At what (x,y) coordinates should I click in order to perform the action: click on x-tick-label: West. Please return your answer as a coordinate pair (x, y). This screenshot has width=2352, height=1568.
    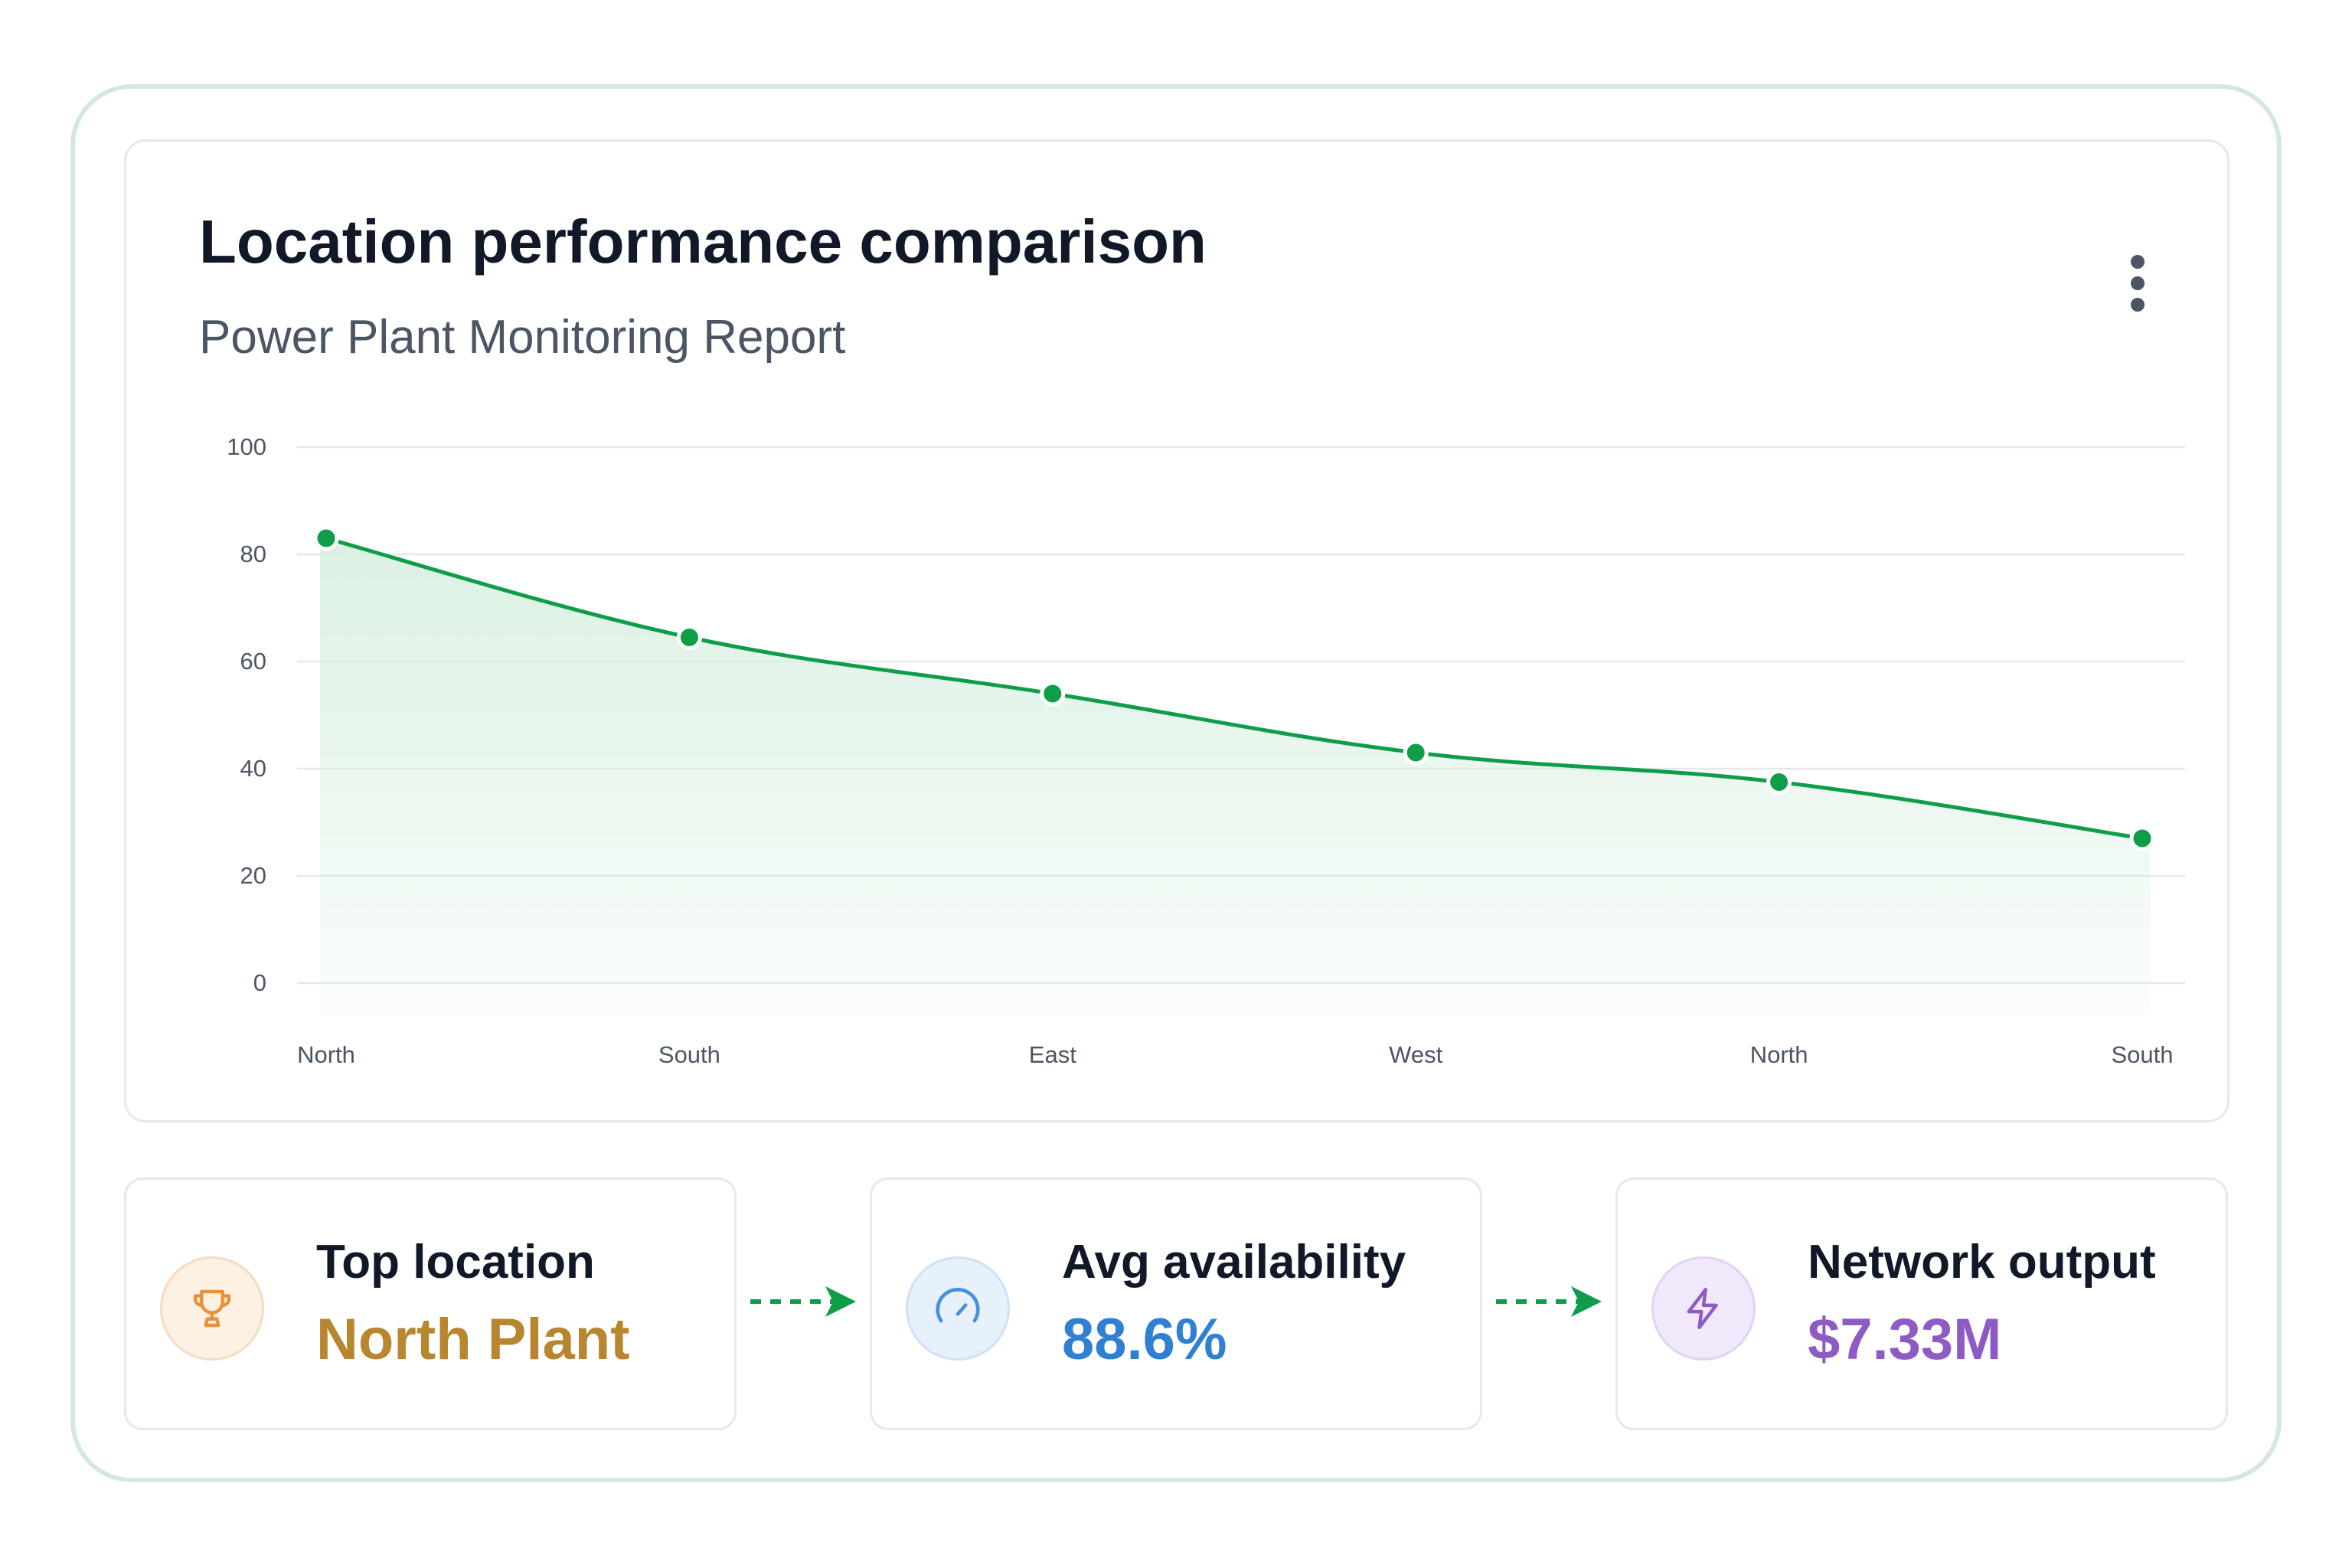
    Looking at the image, I should click on (1415, 1054).